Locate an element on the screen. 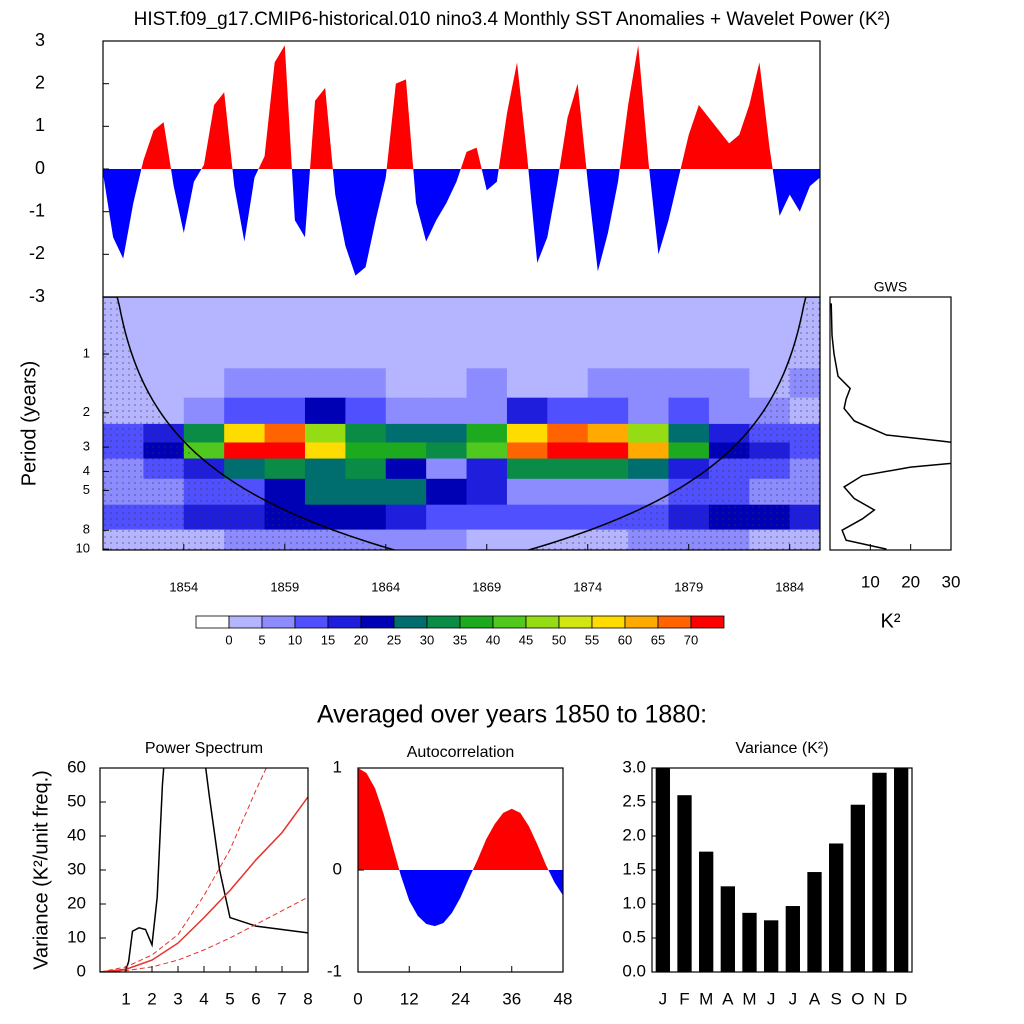 Image resolution: width=1024 pixels, height=1024 pixels. colorbar-label: 0 is located at coordinates (228, 639).